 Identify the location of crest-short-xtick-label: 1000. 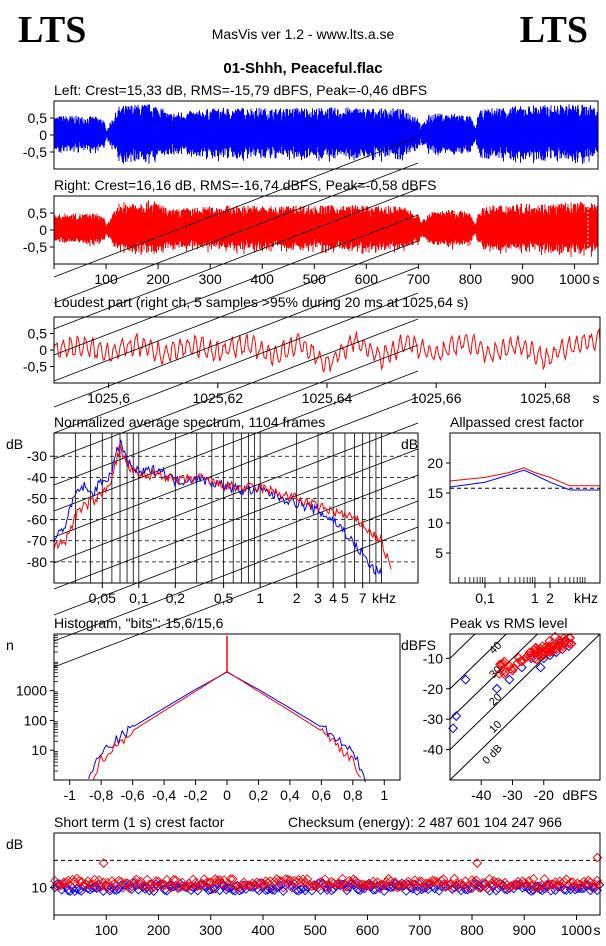
(576, 930).